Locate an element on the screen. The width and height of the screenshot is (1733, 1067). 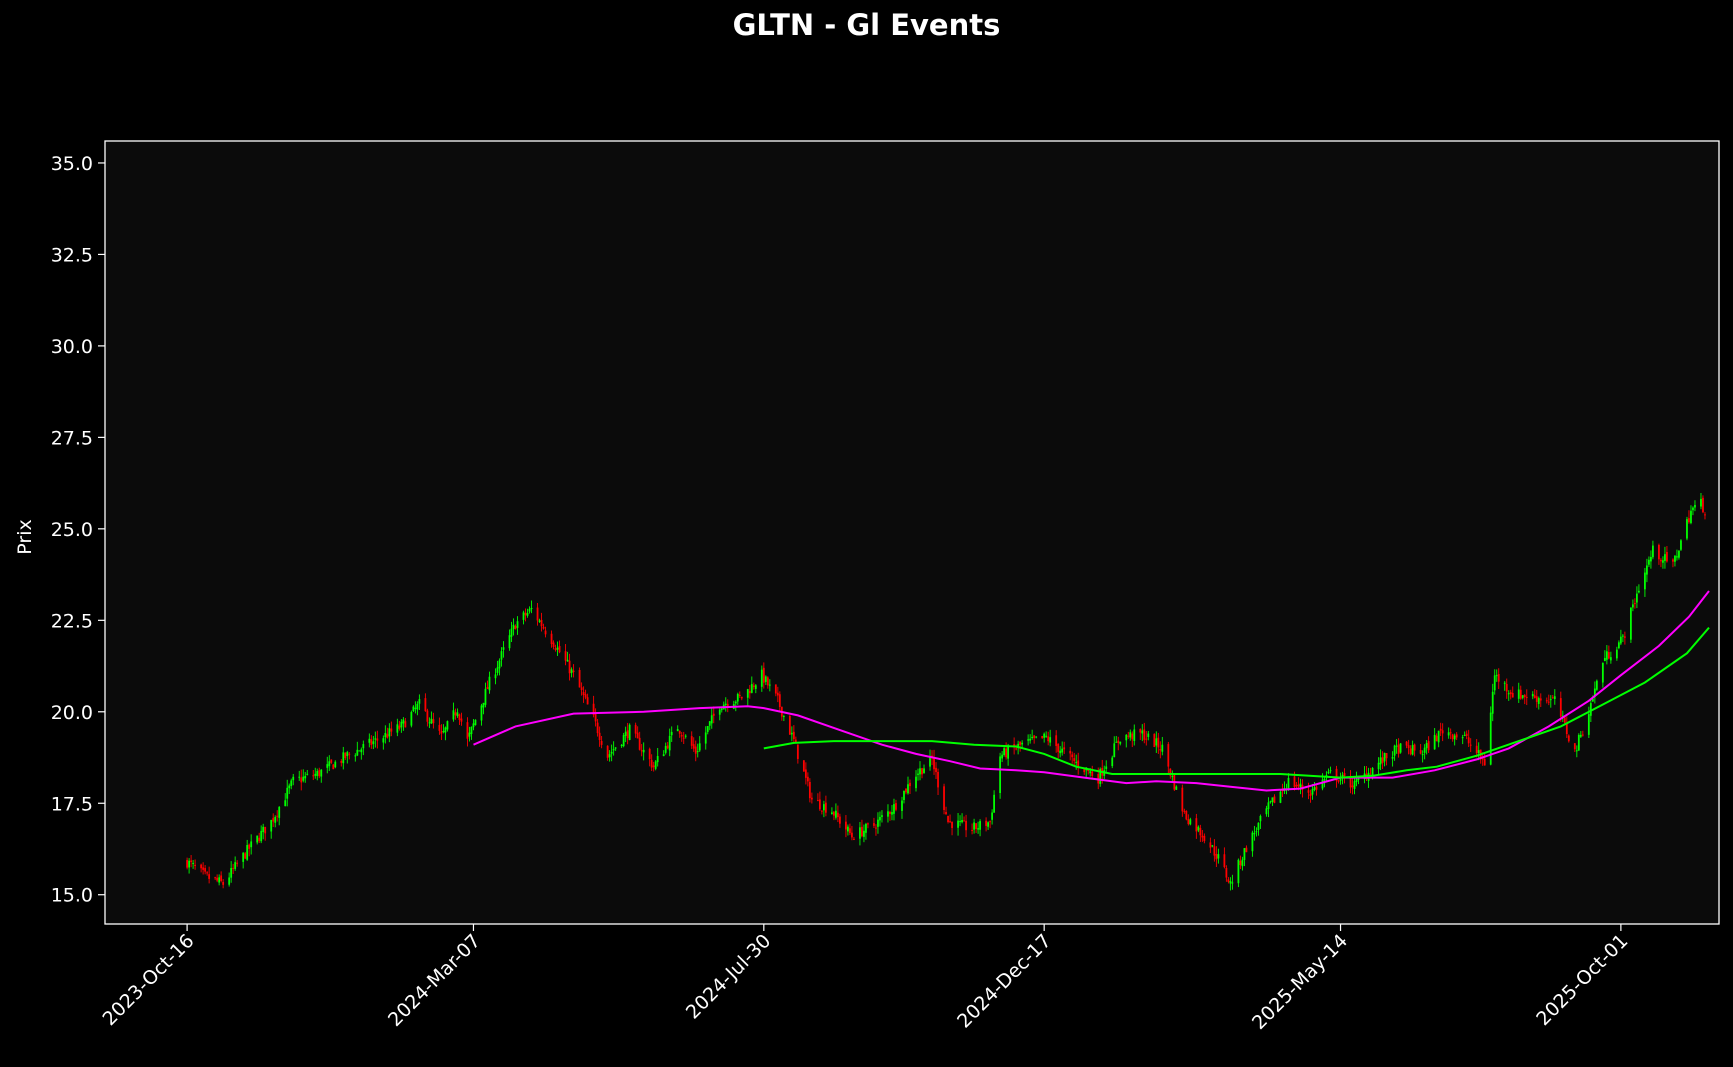
y-tick-label: 17.5 is located at coordinates (72, 804).